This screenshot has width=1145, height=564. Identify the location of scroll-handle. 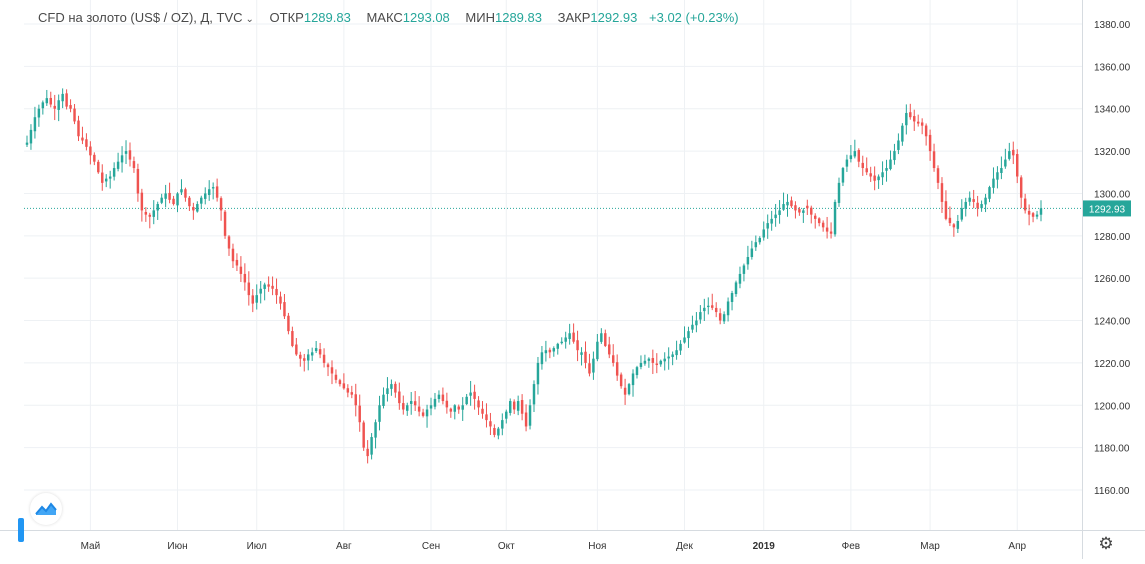
(21, 530).